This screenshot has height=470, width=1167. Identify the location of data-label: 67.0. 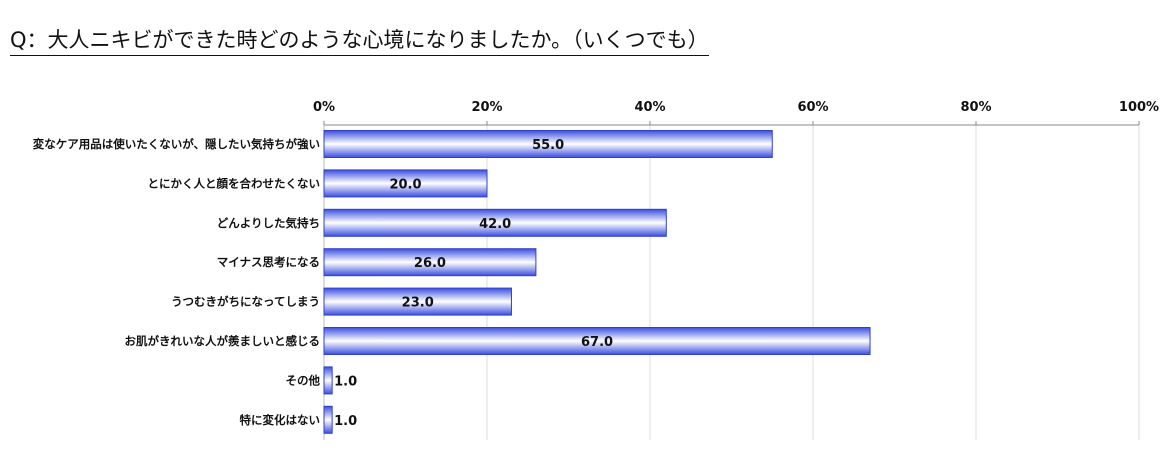
(597, 342).